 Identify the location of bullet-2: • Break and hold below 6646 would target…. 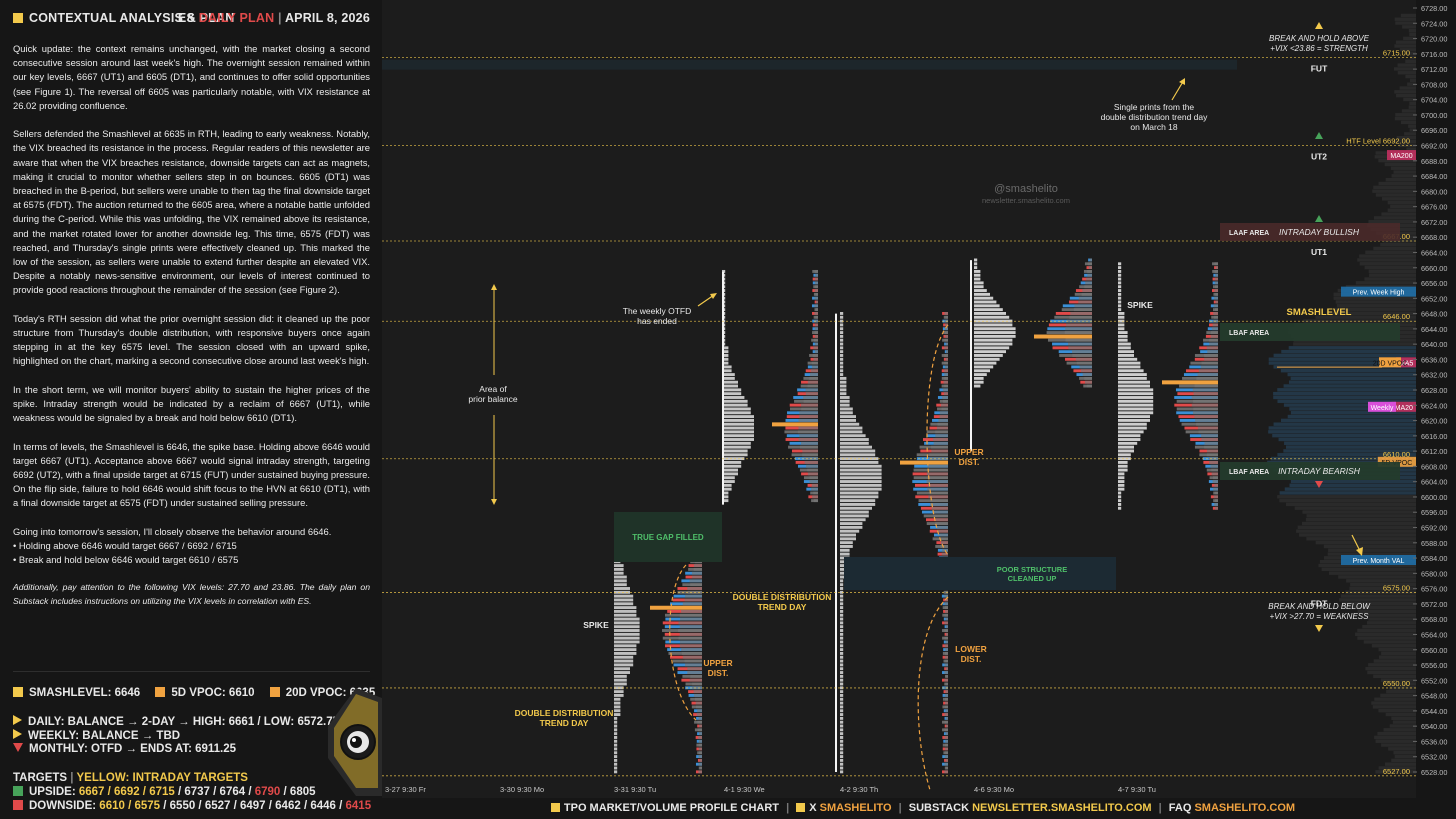
(126, 560).